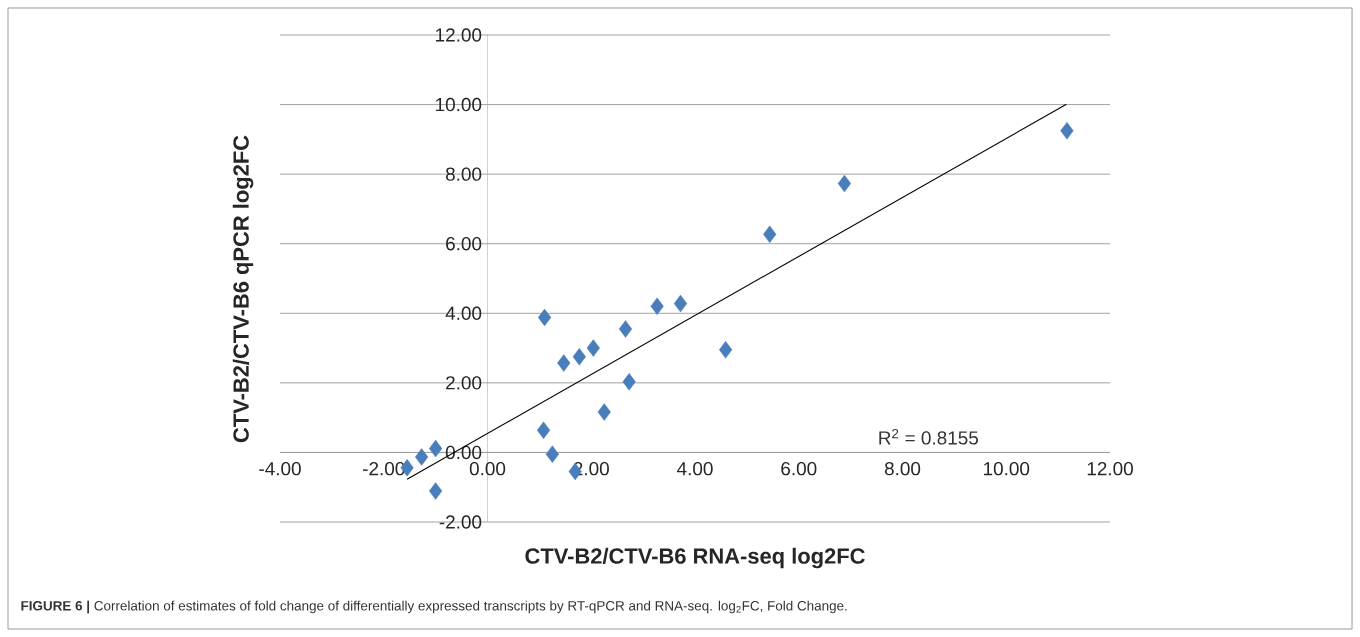  What do you see at coordinates (799, 468) in the screenshot?
I see `x-tick-label: 6.00` at bounding box center [799, 468].